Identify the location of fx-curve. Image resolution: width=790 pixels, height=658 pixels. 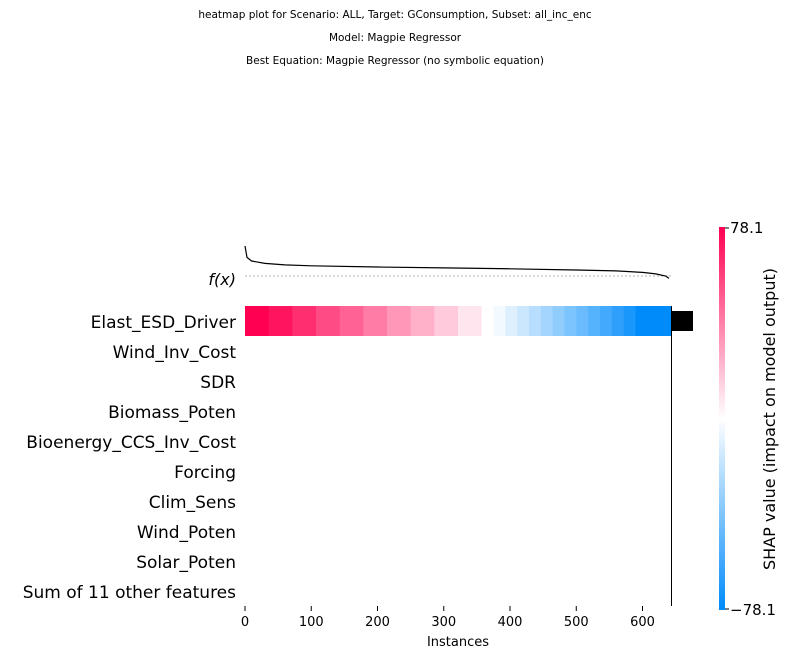
(457, 262).